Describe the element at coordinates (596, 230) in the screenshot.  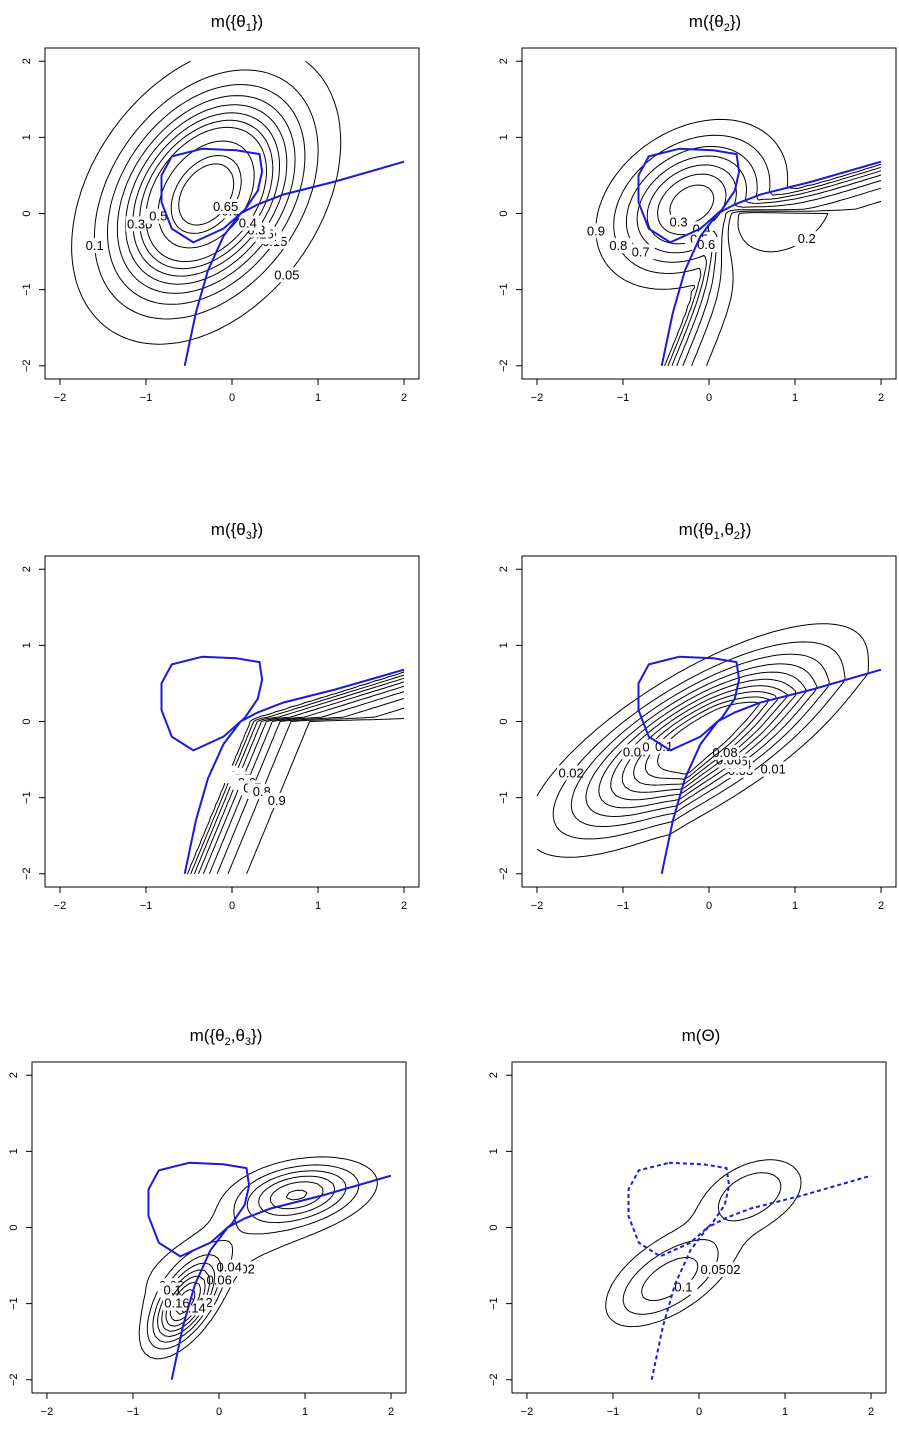
I see `contour-label: 0.9` at that location.